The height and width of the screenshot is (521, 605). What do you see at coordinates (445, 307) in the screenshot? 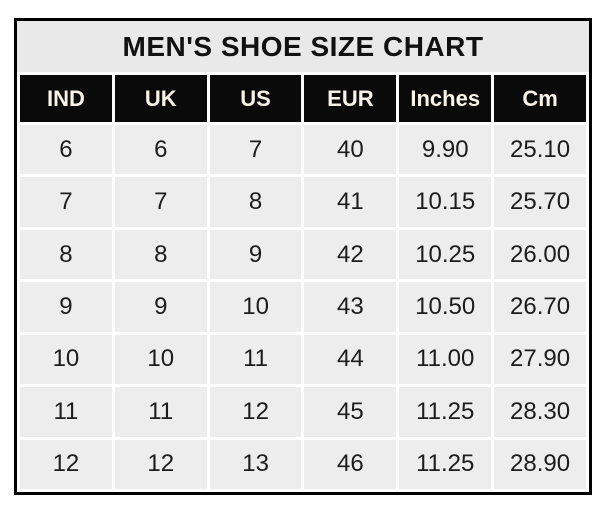
I see `table-cell: 10.50` at bounding box center [445, 307].